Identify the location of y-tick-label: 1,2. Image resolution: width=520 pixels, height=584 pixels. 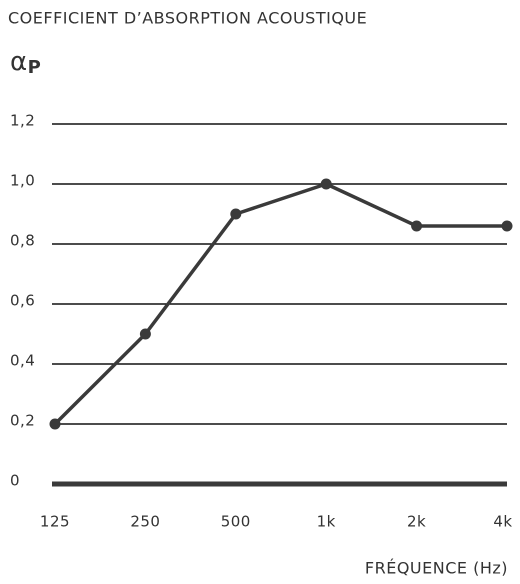
(22, 121).